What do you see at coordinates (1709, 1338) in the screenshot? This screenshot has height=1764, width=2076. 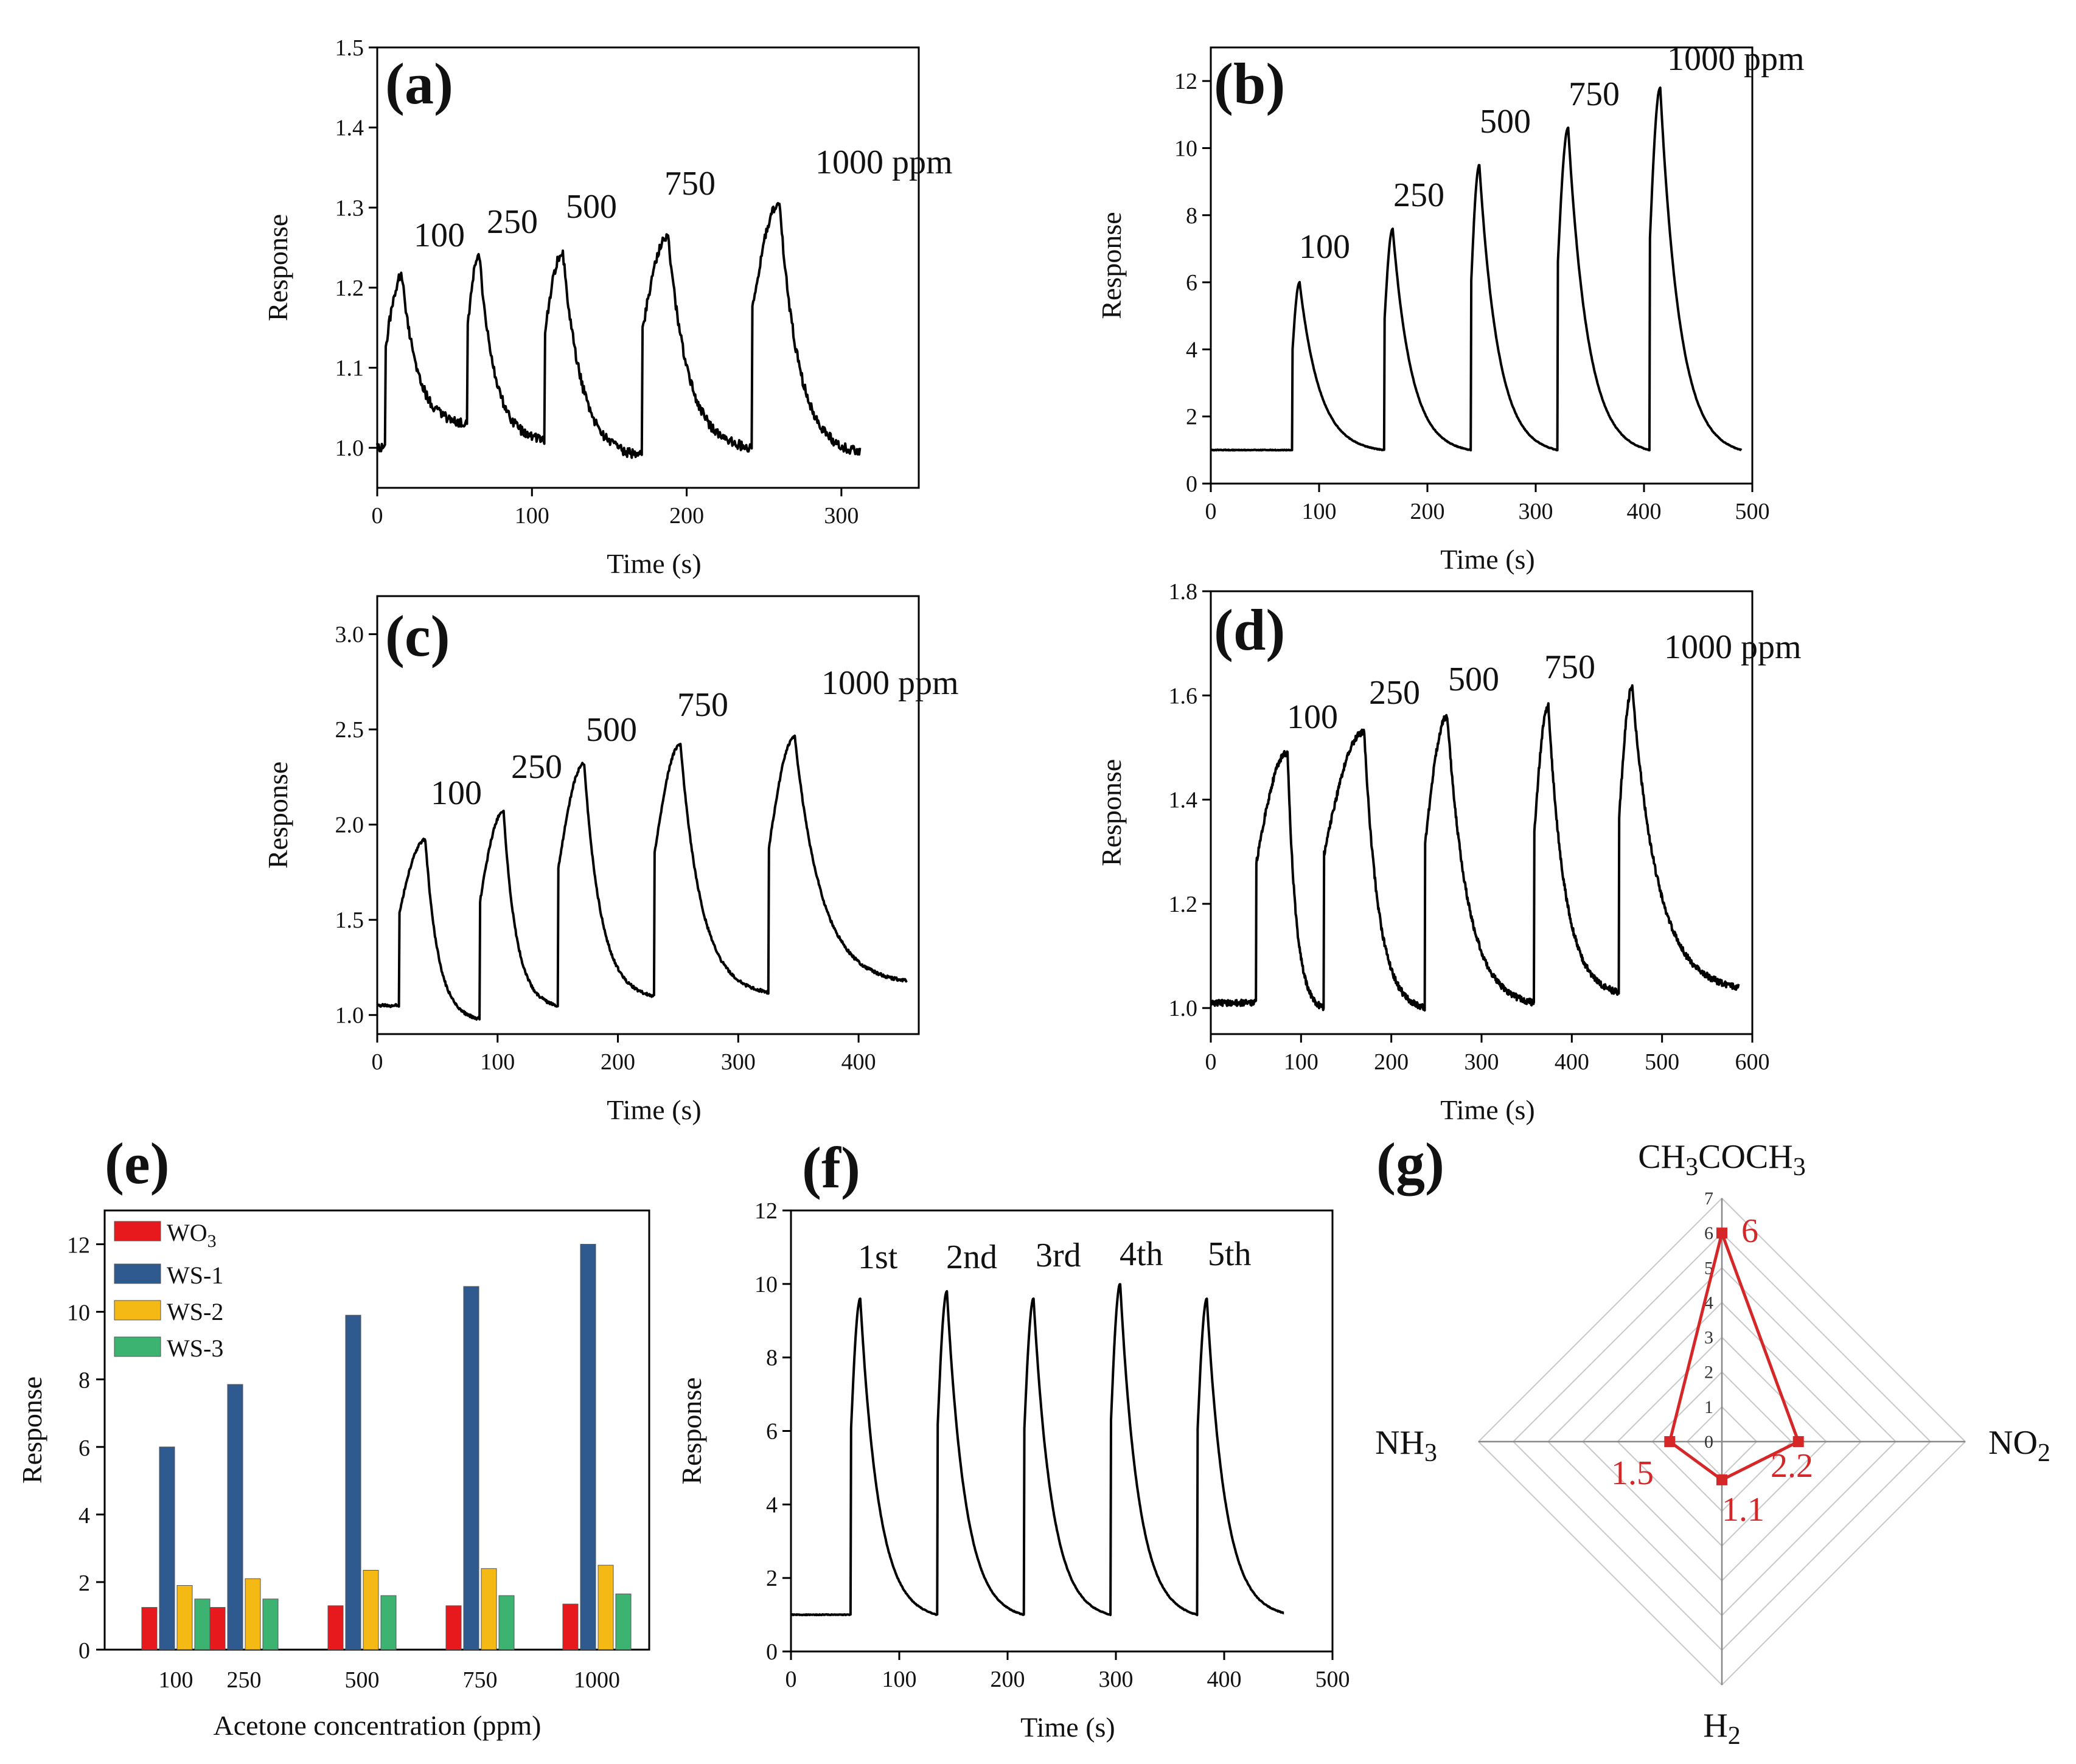 I see `radar-tick-label: 3` at bounding box center [1709, 1338].